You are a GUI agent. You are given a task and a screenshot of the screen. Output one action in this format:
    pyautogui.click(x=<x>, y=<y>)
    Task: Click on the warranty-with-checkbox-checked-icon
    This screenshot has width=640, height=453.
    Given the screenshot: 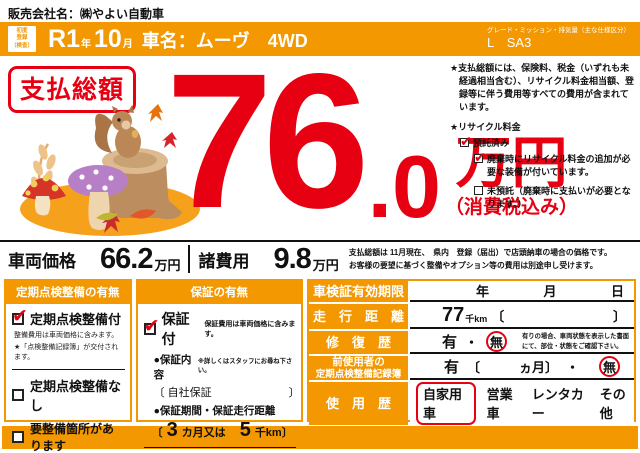 What is the action you would take?
    pyautogui.click(x=151, y=326)
    